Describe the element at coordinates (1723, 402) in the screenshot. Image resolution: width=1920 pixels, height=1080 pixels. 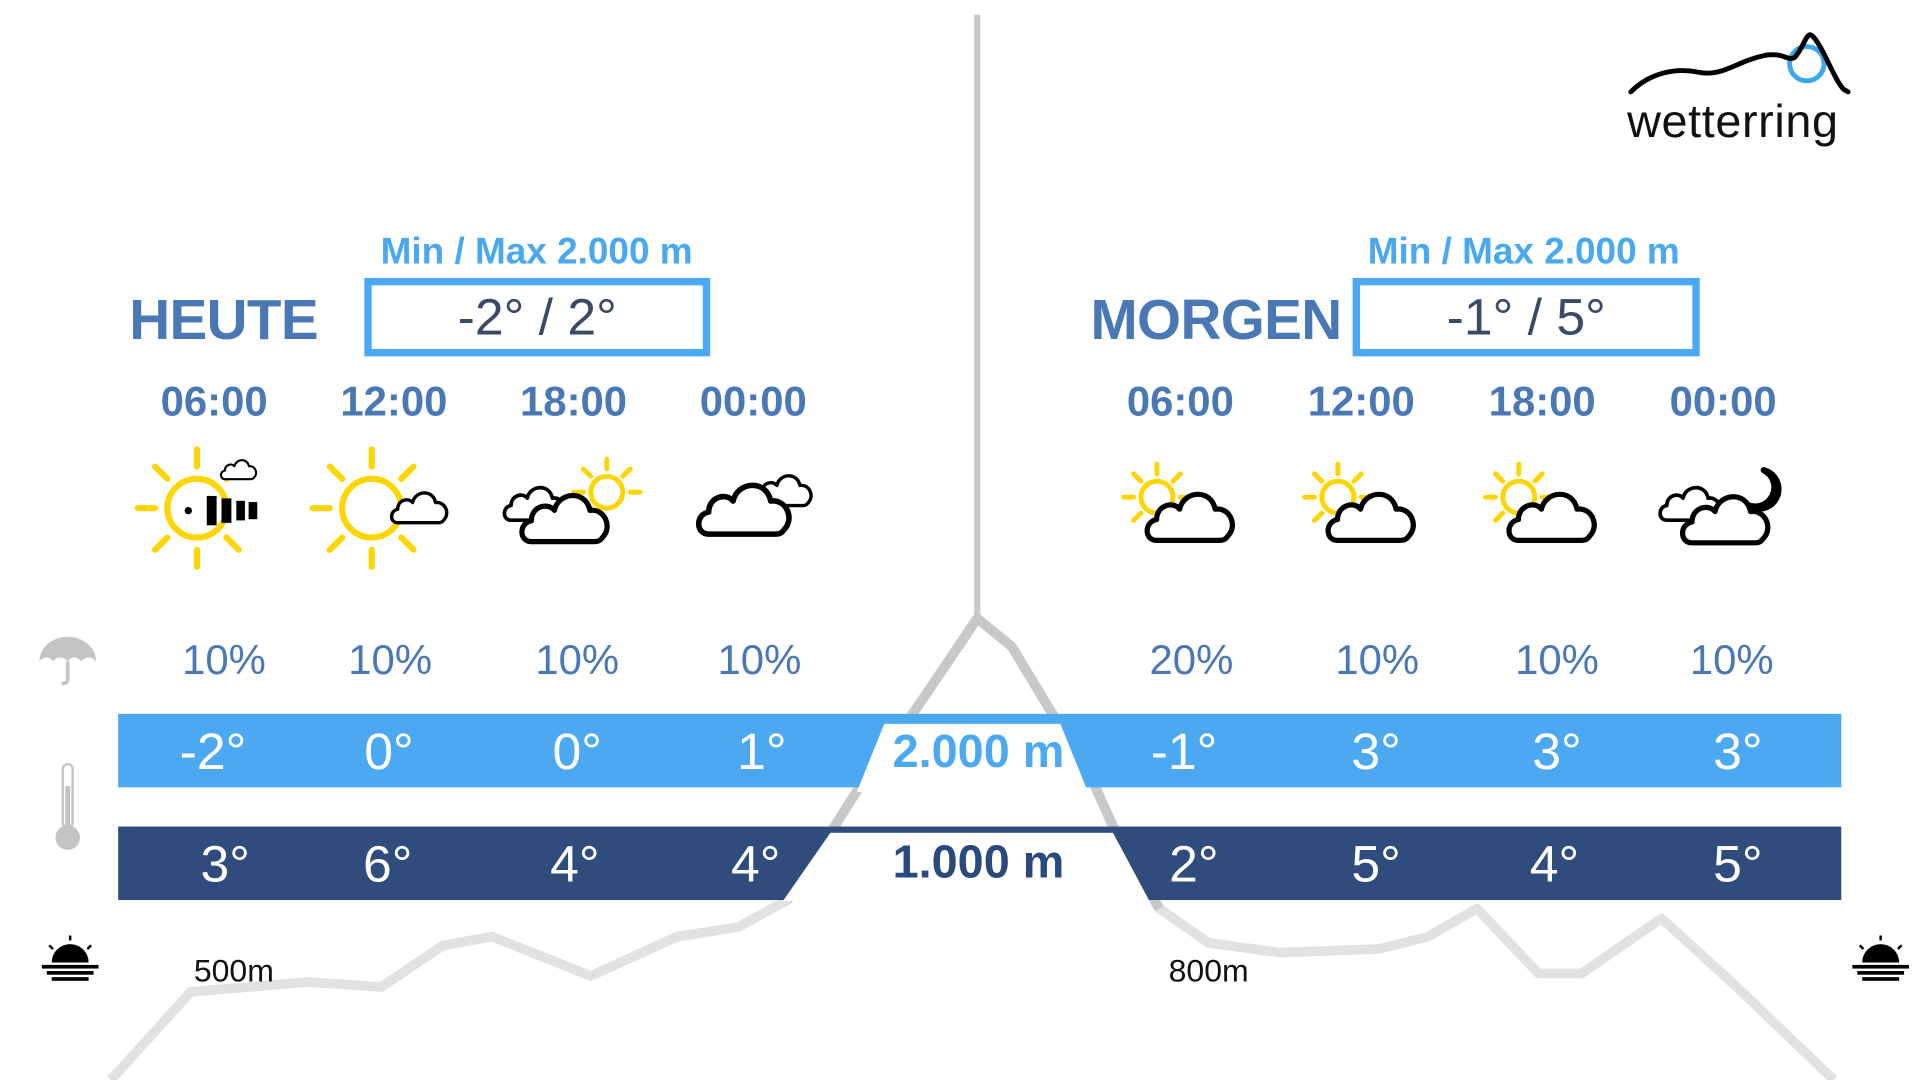
I see `tomorrow-time-4: 00:00` at that location.